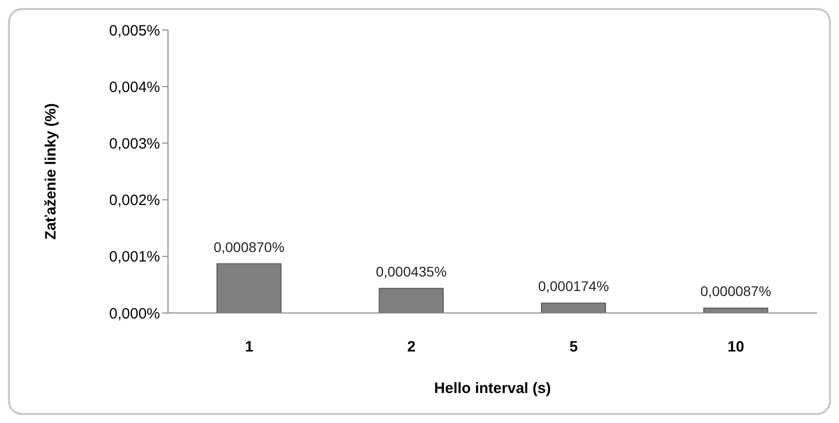  What do you see at coordinates (134, 31) in the screenshot?
I see `y-tick-label: 0,005%` at bounding box center [134, 31].